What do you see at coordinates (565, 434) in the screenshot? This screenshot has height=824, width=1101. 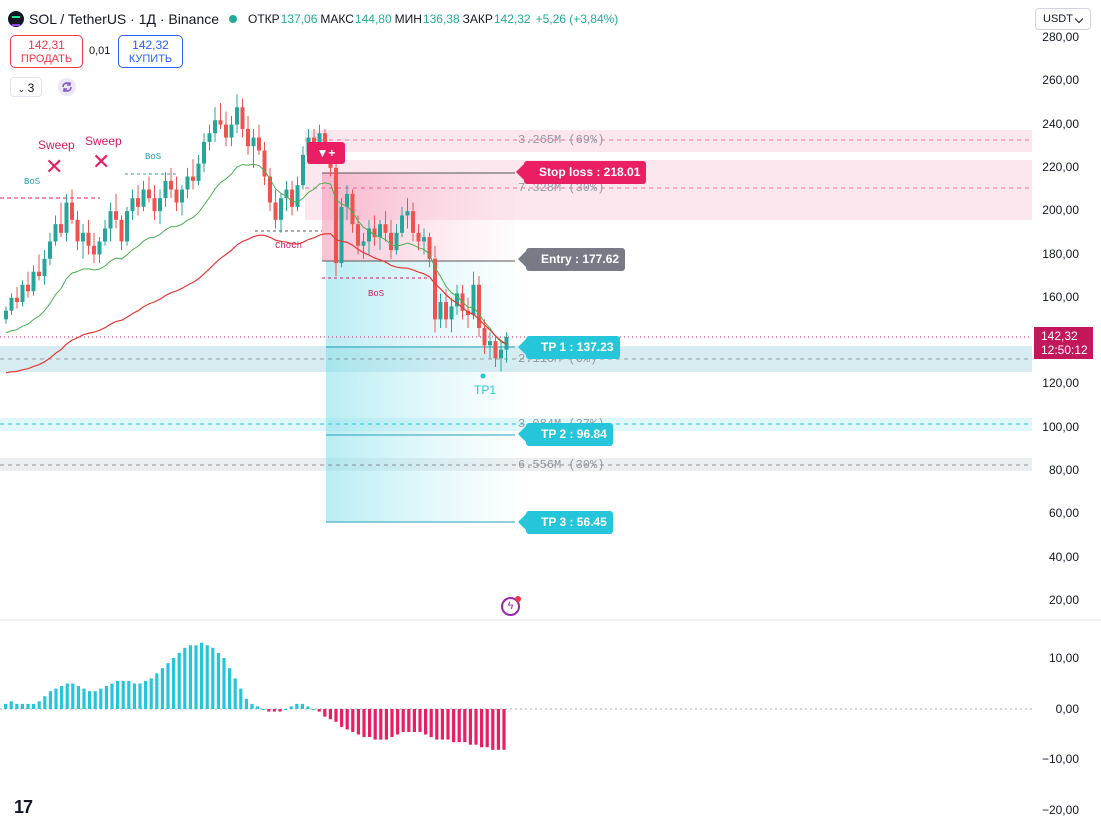 I see `tp2-tag: TP 2 : 96.84` at bounding box center [565, 434].